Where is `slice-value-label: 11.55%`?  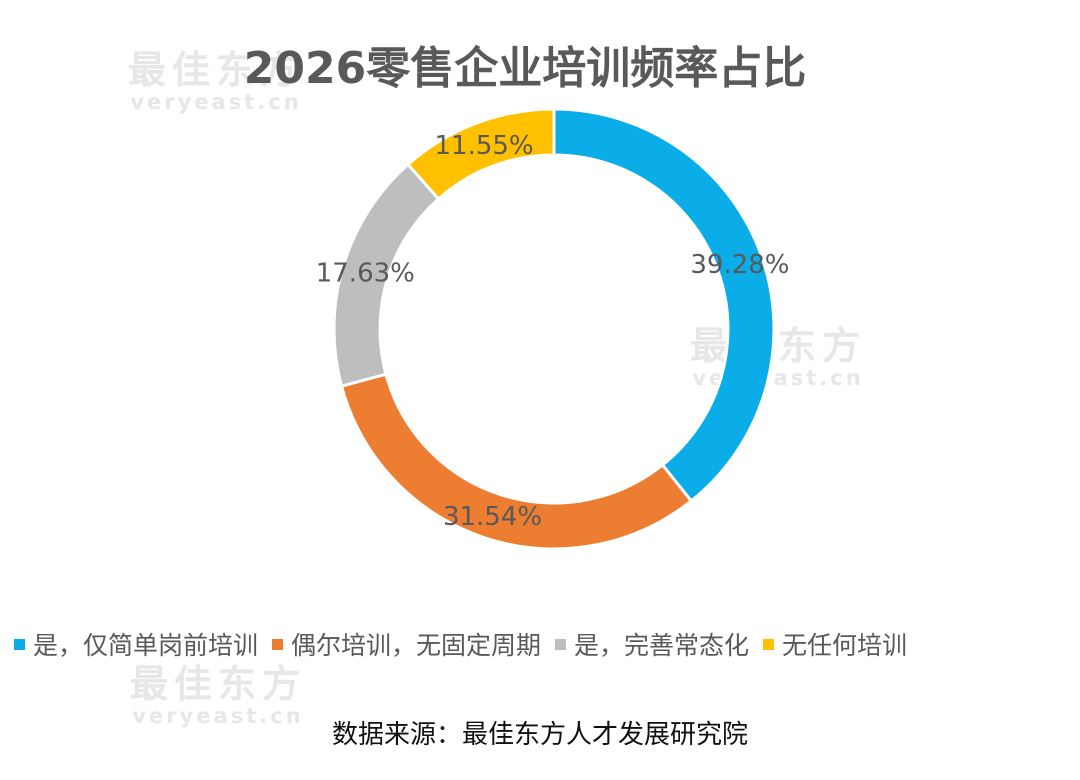 slice-value-label: 11.55% is located at coordinates (484, 146).